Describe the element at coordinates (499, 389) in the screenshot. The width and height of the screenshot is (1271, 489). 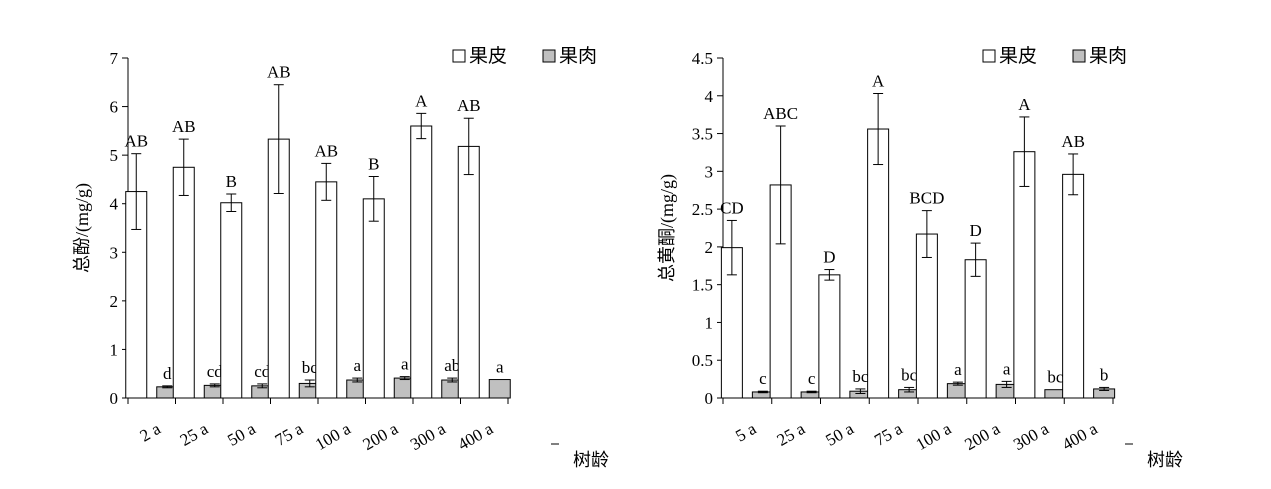
I see `bar-flesh` at that location.